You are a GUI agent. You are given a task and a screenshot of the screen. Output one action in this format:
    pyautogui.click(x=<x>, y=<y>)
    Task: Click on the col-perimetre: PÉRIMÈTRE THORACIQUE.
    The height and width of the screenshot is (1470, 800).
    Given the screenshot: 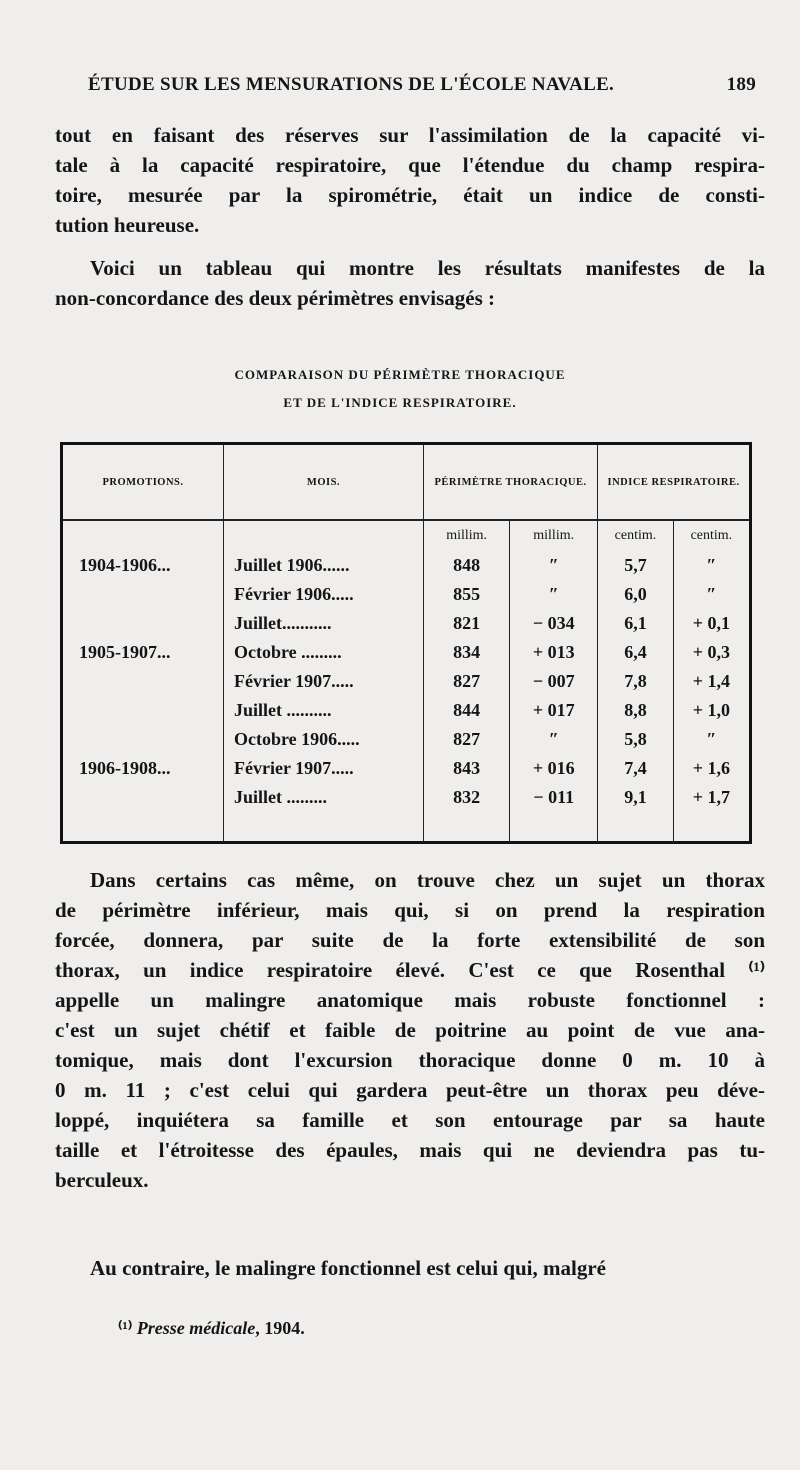 What is the action you would take?
    pyautogui.click(x=510, y=482)
    